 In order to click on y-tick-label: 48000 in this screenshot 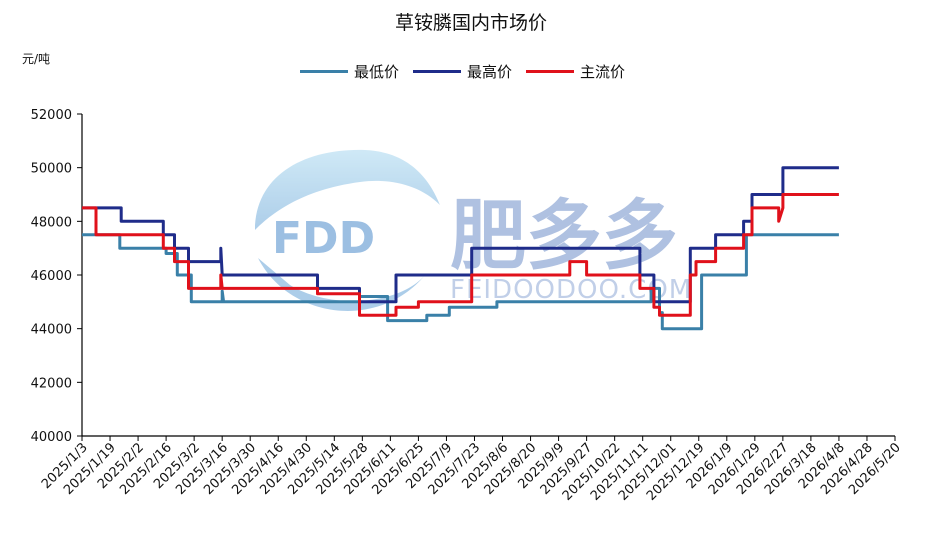, I will do `click(51, 222)`.